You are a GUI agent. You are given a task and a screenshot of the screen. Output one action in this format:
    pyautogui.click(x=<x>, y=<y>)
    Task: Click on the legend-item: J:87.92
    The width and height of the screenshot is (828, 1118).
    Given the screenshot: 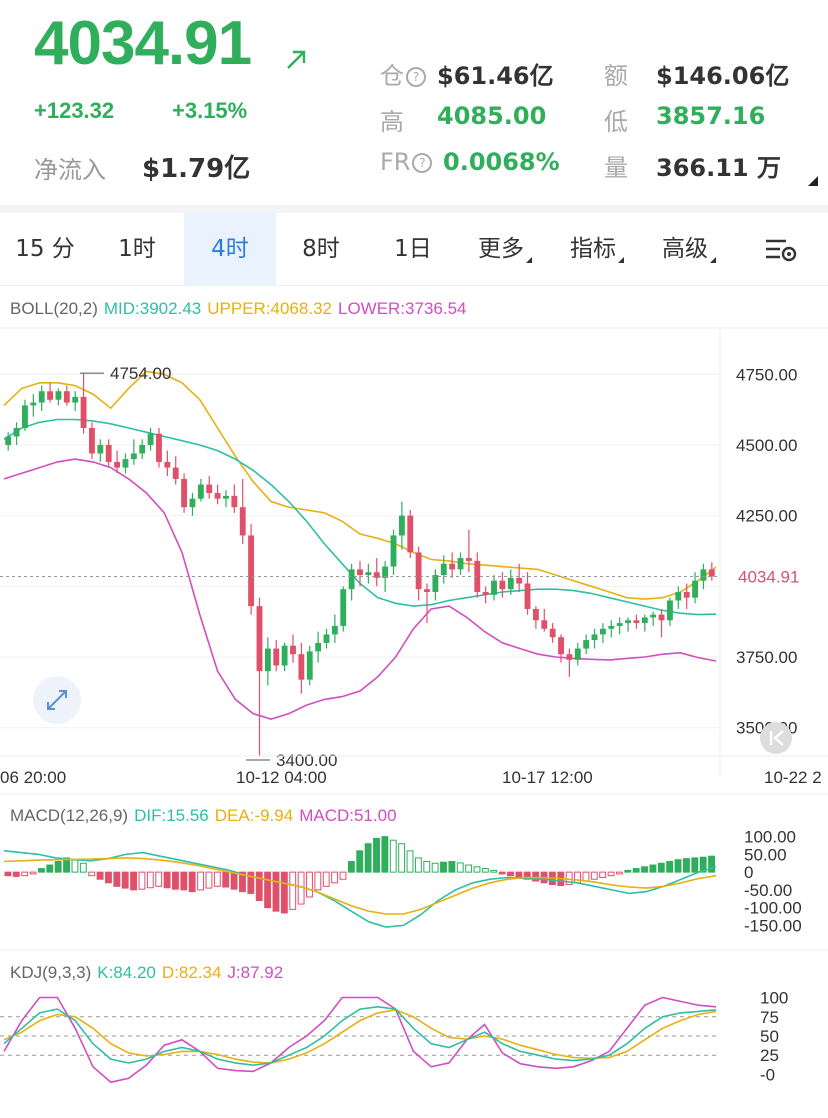 What is the action you would take?
    pyautogui.click(x=255, y=972)
    